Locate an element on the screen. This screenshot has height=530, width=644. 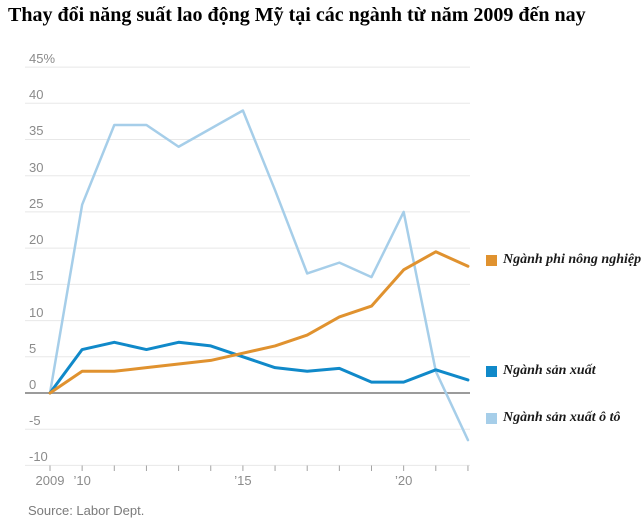
y-axis-tick-label: 20 is located at coordinates (36, 240).